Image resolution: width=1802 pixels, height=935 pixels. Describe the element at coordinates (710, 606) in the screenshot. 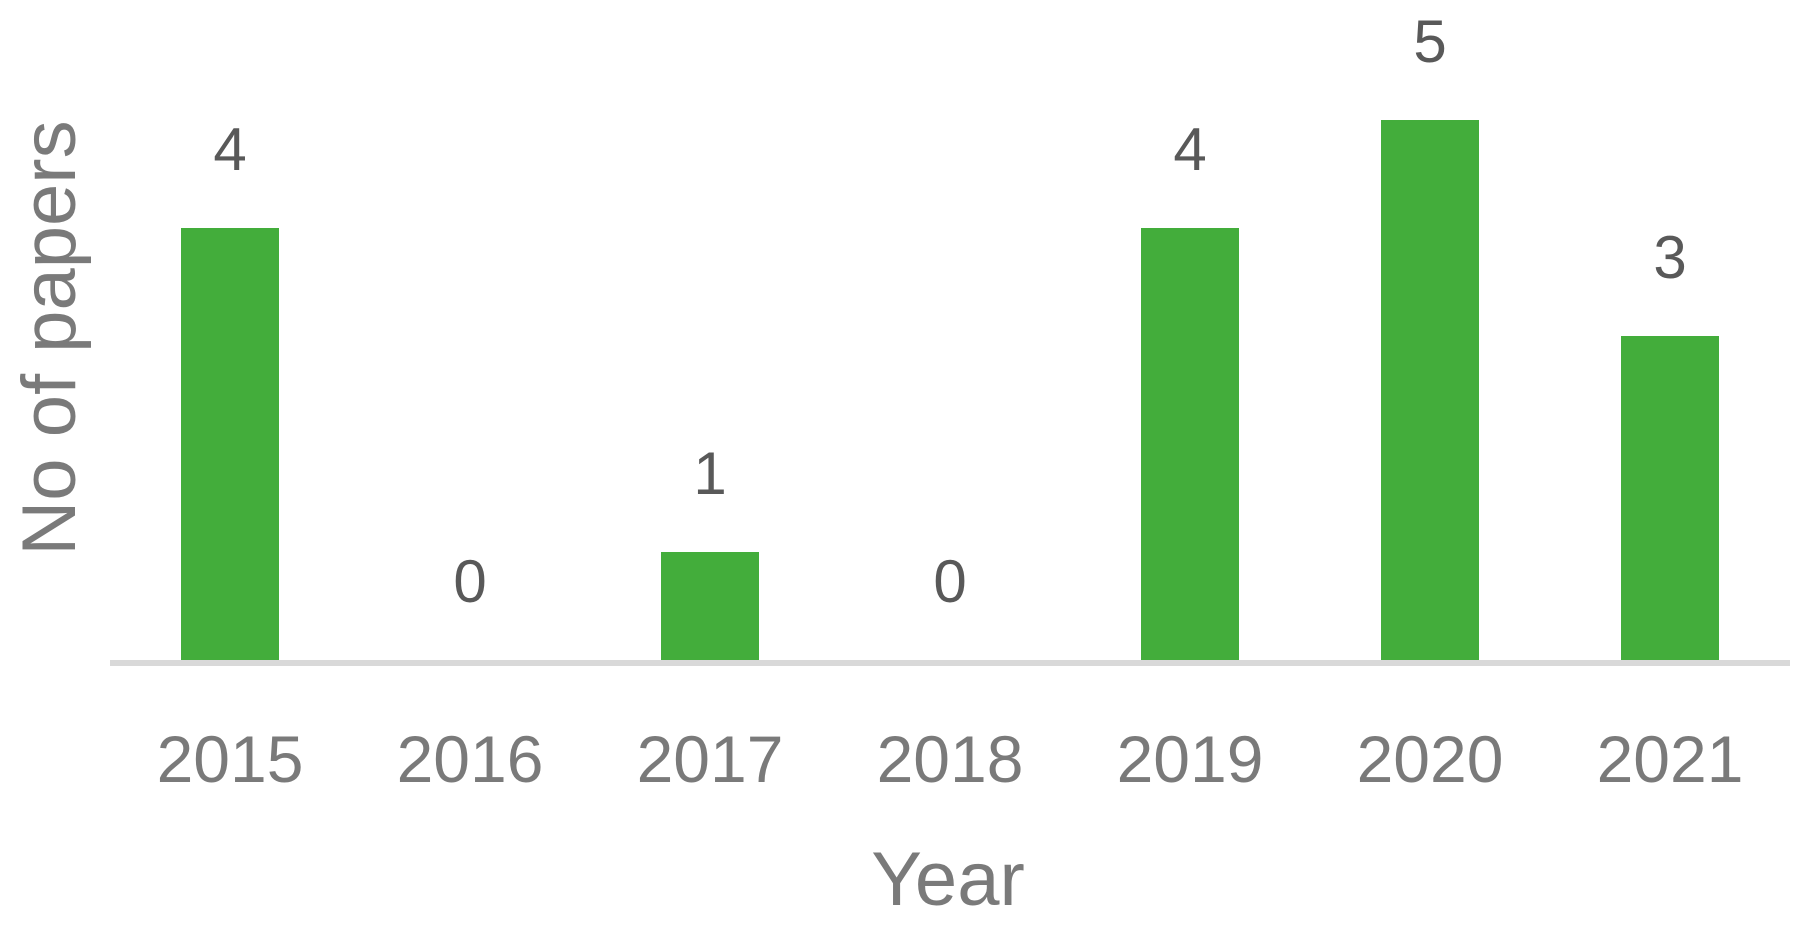

I see `bar-2017` at that location.